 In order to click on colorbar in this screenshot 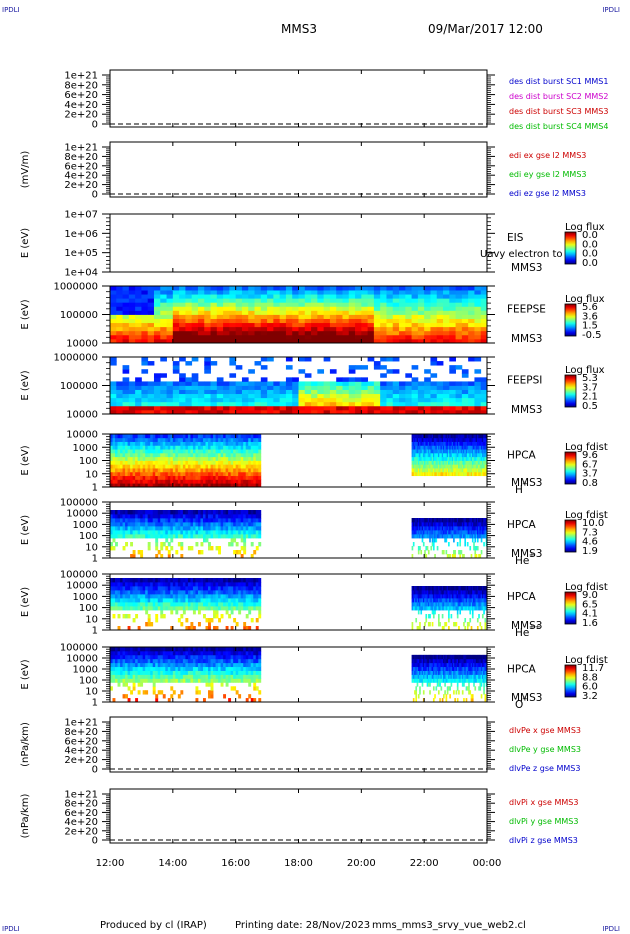, I will do `click(570, 468)`.